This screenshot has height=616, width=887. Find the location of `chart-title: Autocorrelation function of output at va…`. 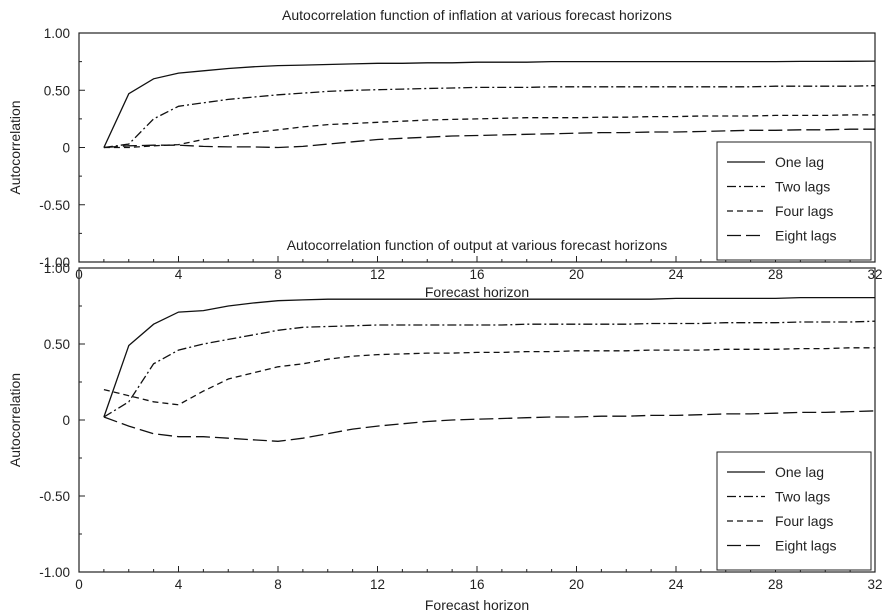

chart-title: Autocorrelation function of output at va… is located at coordinates (477, 245).